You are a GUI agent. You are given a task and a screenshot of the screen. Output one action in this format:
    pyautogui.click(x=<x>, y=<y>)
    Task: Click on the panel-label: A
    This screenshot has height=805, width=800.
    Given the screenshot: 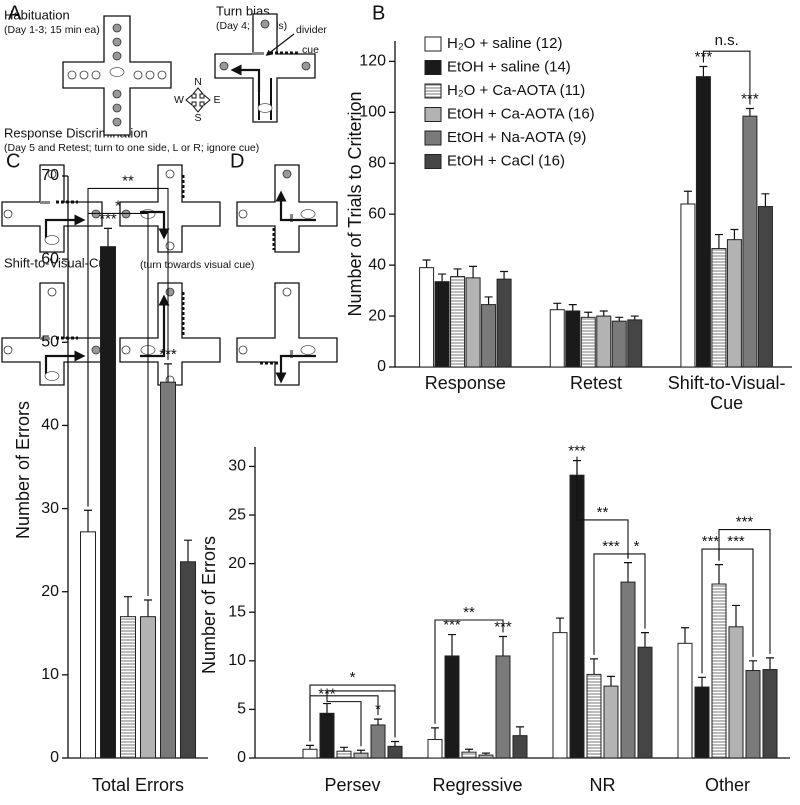 What is the action you would take?
    pyautogui.click(x=15, y=13)
    